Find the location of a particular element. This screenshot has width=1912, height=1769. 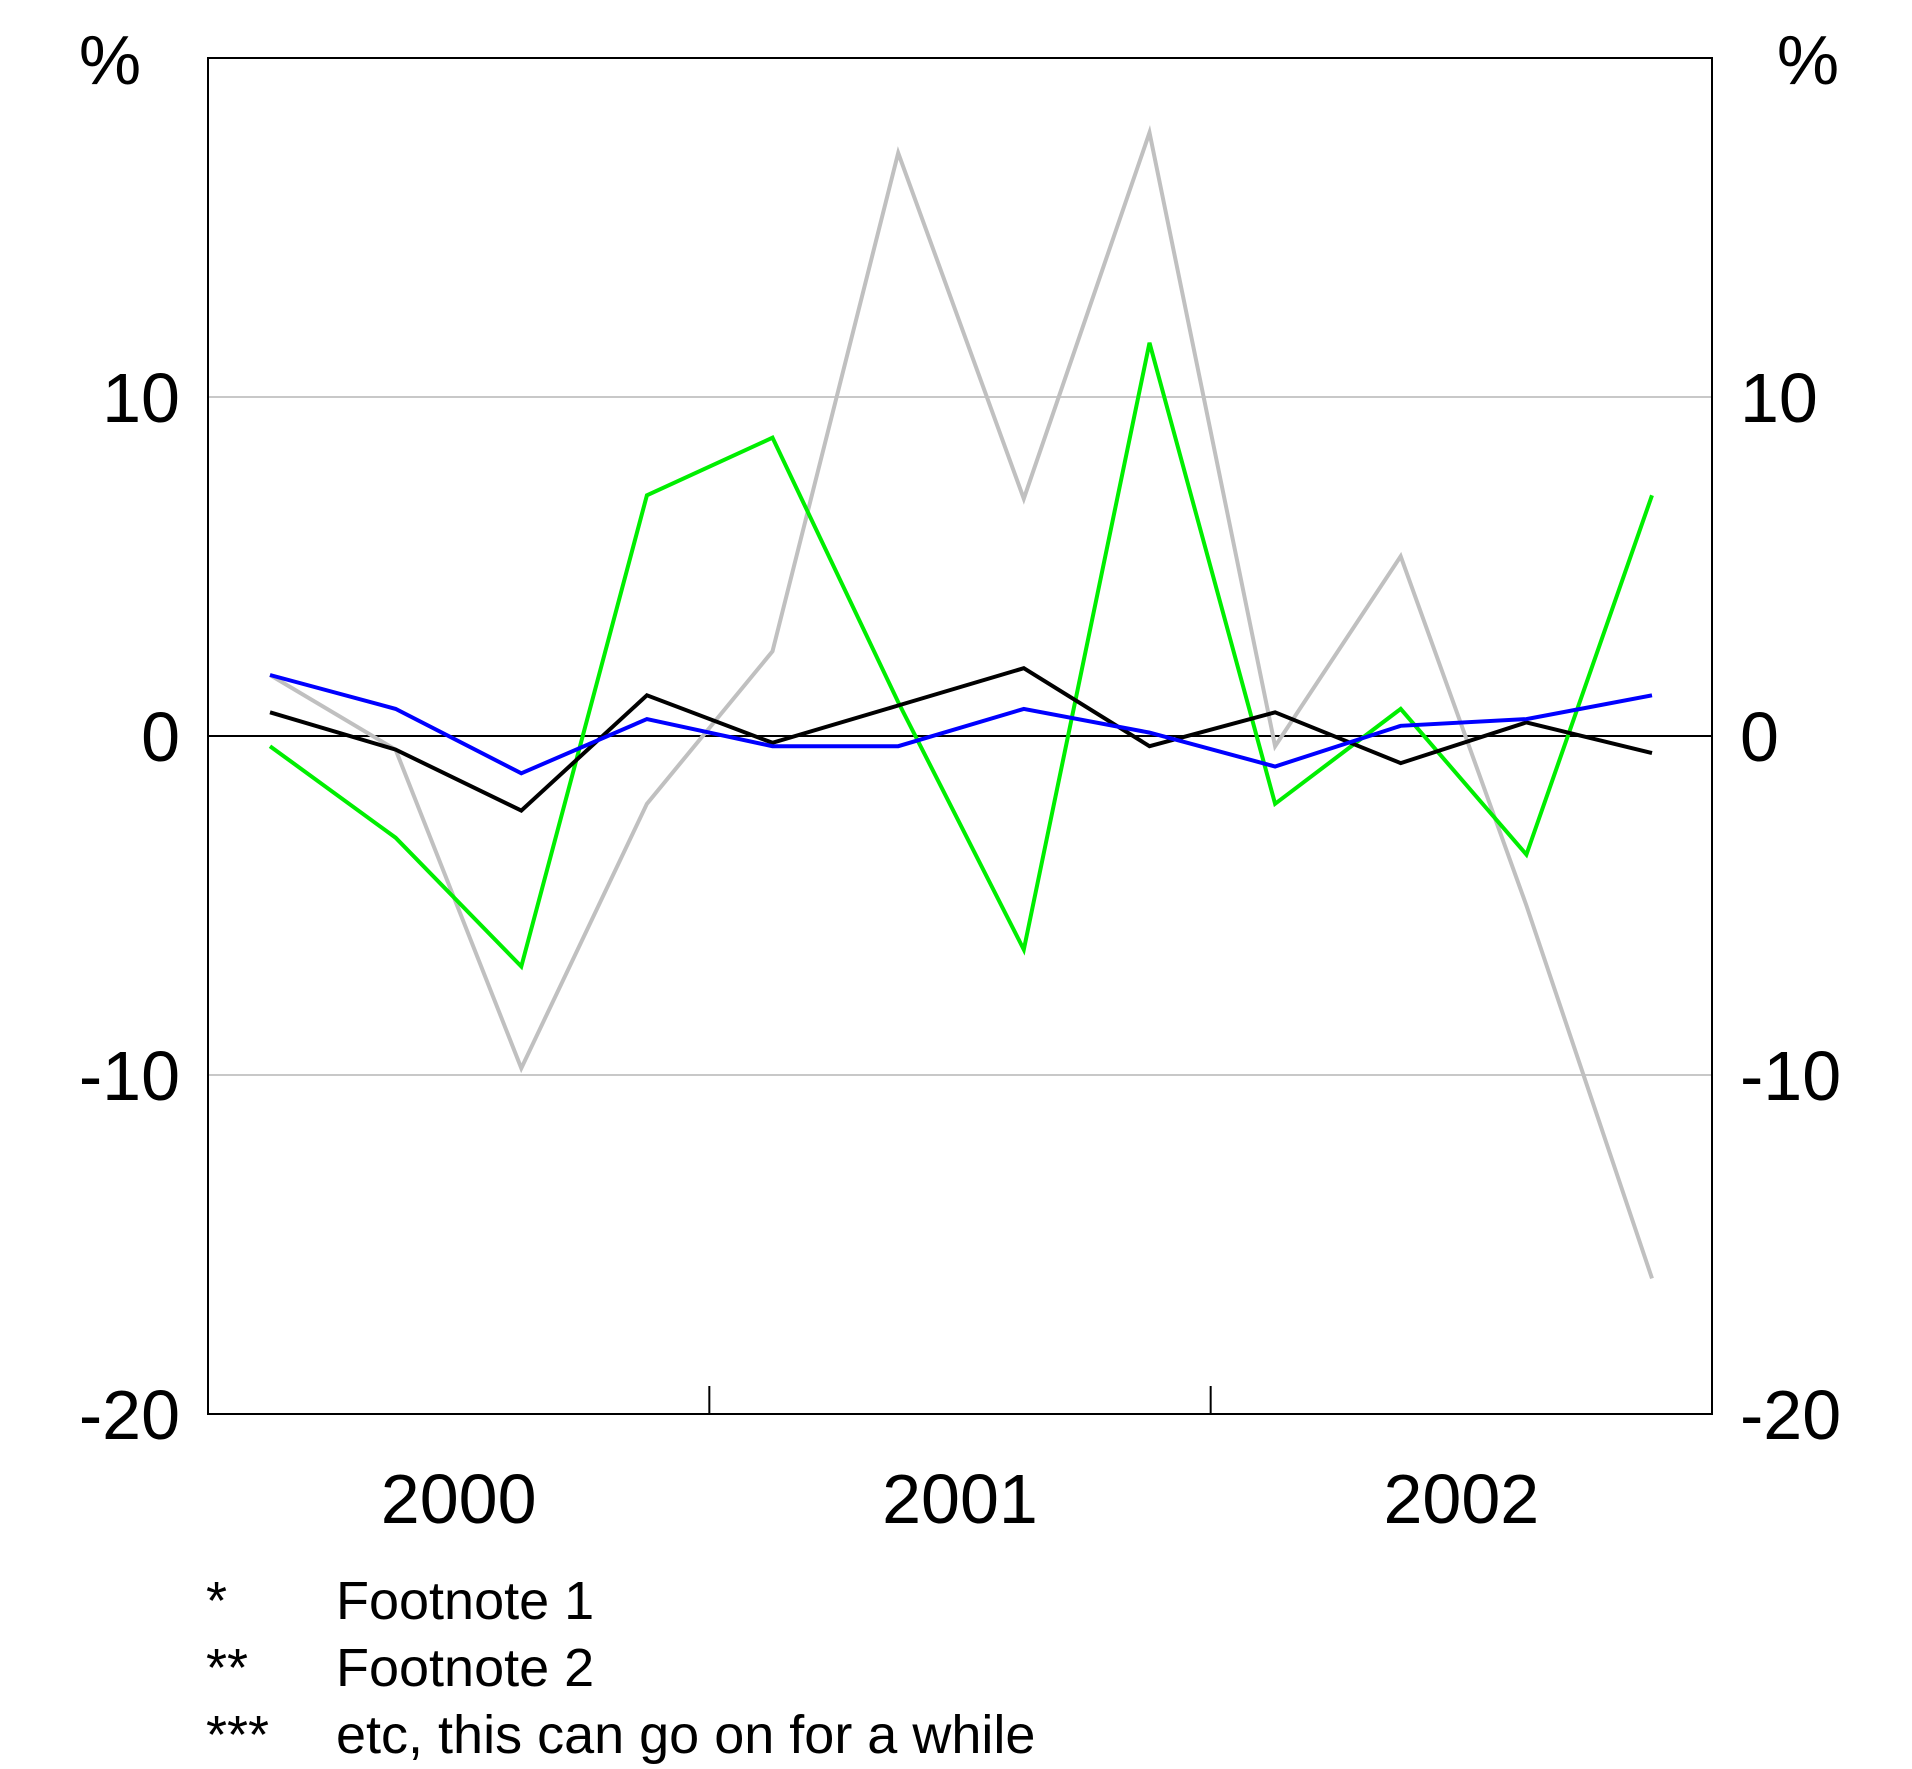

x-year-labels: 2000 2001 2002 is located at coordinates (960, 1499).